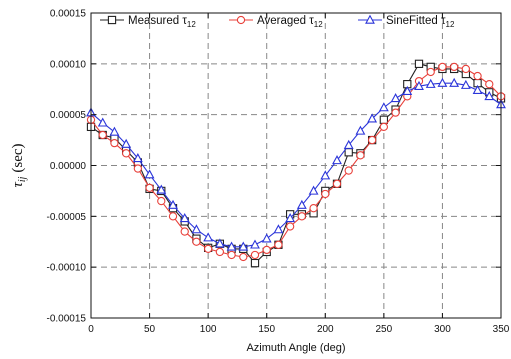  Describe the element at coordinates (68, 14) in the screenshot. I see `y-tick-label: 0.00015` at that location.